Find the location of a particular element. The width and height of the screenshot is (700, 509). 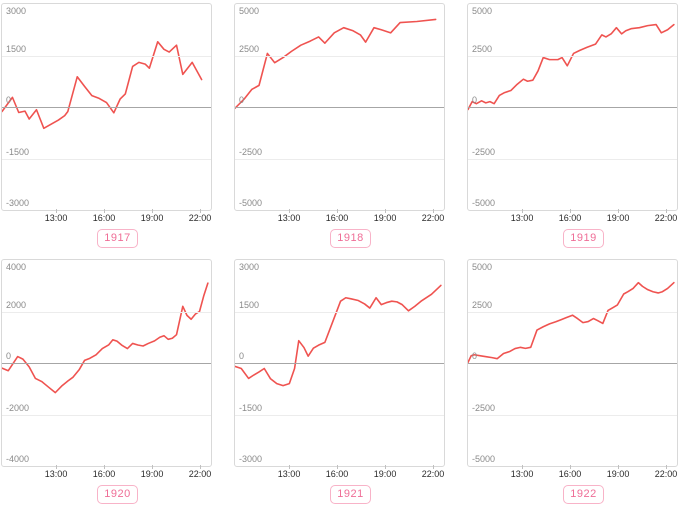

y-tick-label: 2500 is located at coordinates (482, 48).